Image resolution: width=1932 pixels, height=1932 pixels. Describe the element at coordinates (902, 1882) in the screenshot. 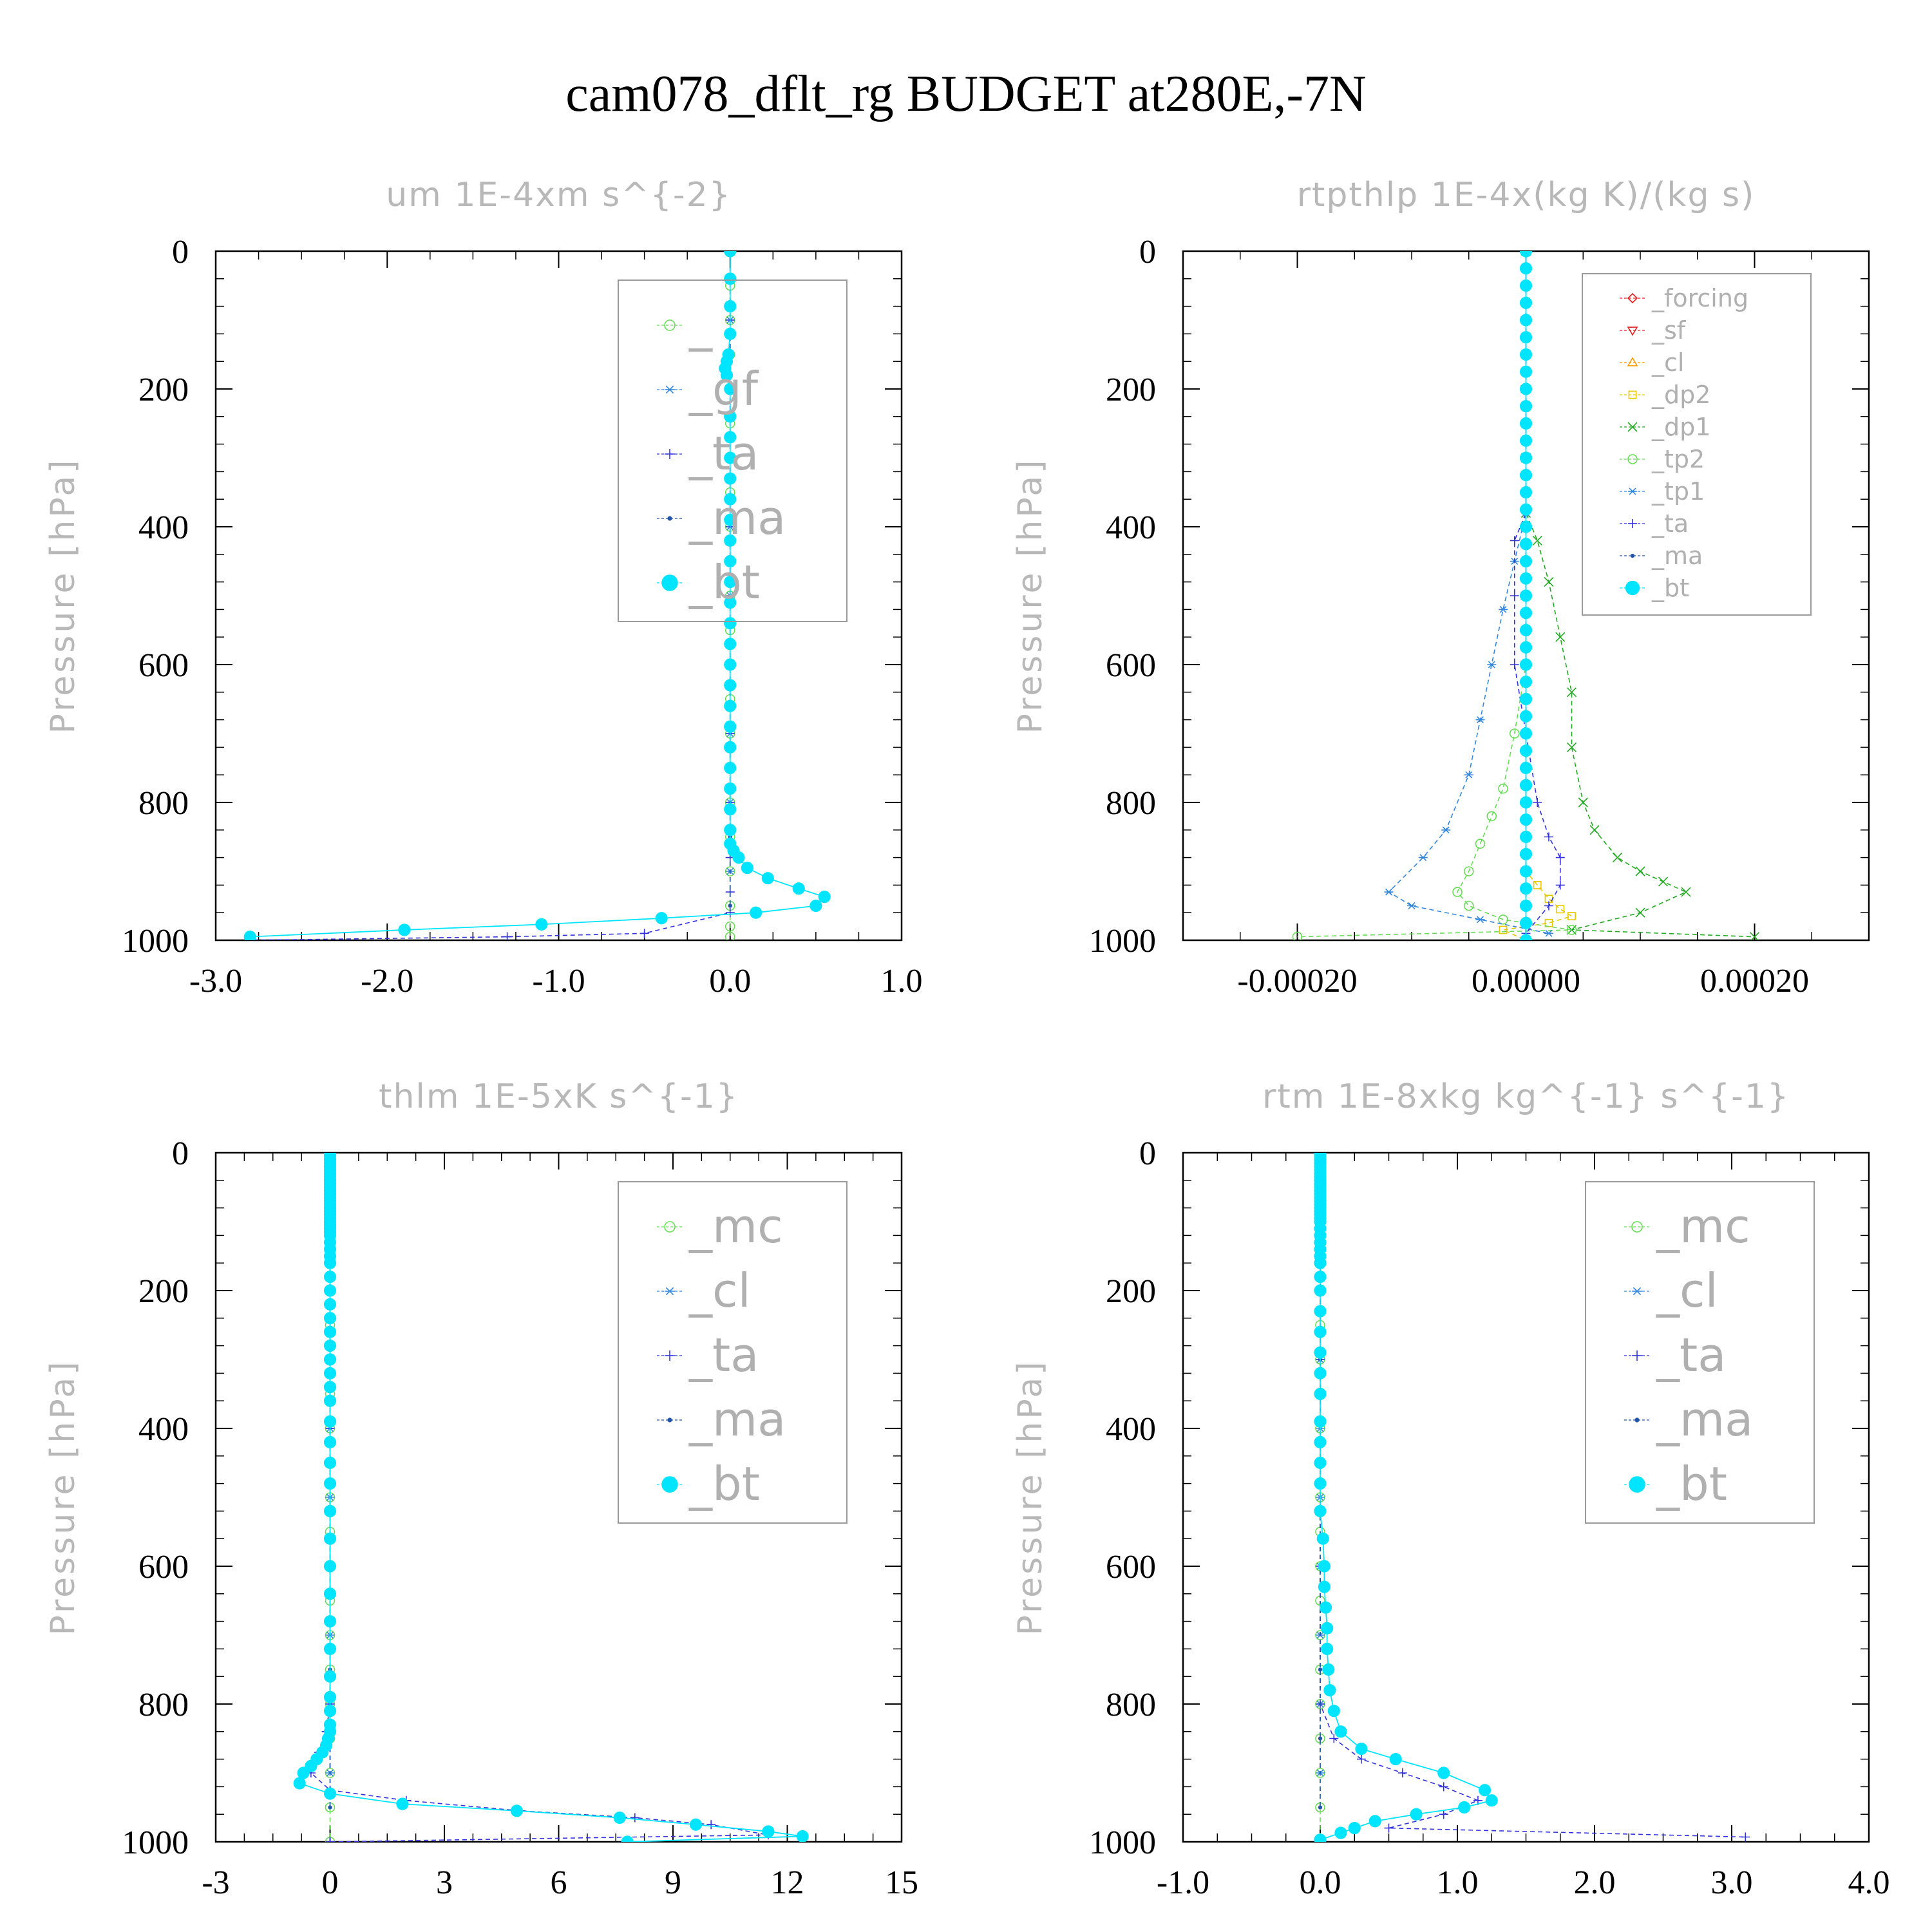

I see `x-tick-label: 15` at that location.